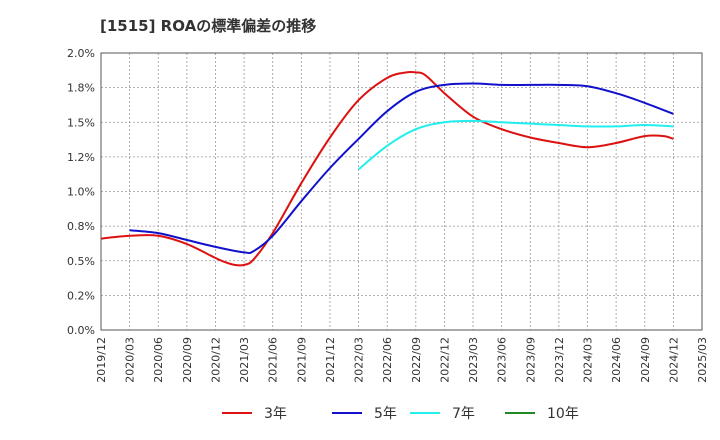  What do you see at coordinates (530, 360) in the screenshot?
I see `x-tick-label: 2023/09` at bounding box center [530, 360].